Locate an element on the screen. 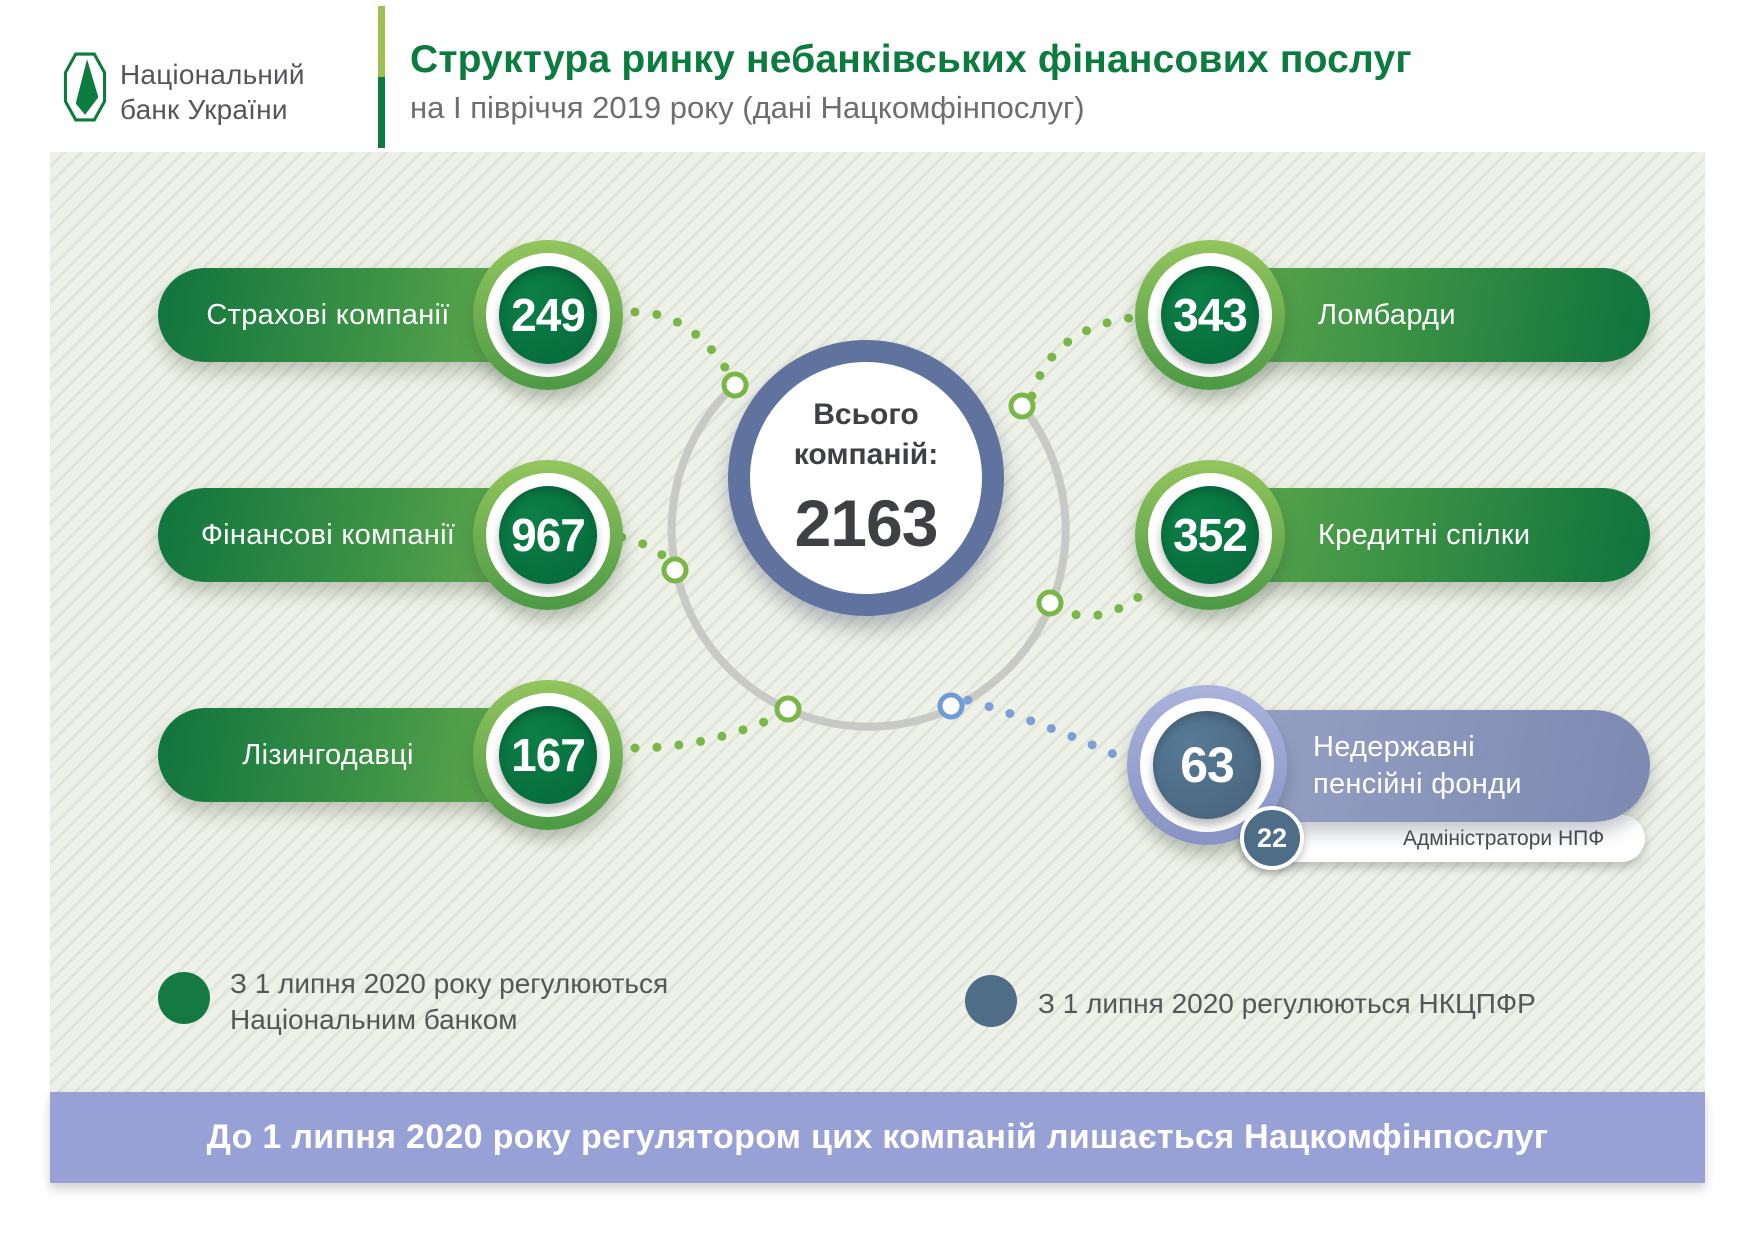 This screenshot has width=1755, height=1241. badge-lessors-count: 167 is located at coordinates (548, 755).